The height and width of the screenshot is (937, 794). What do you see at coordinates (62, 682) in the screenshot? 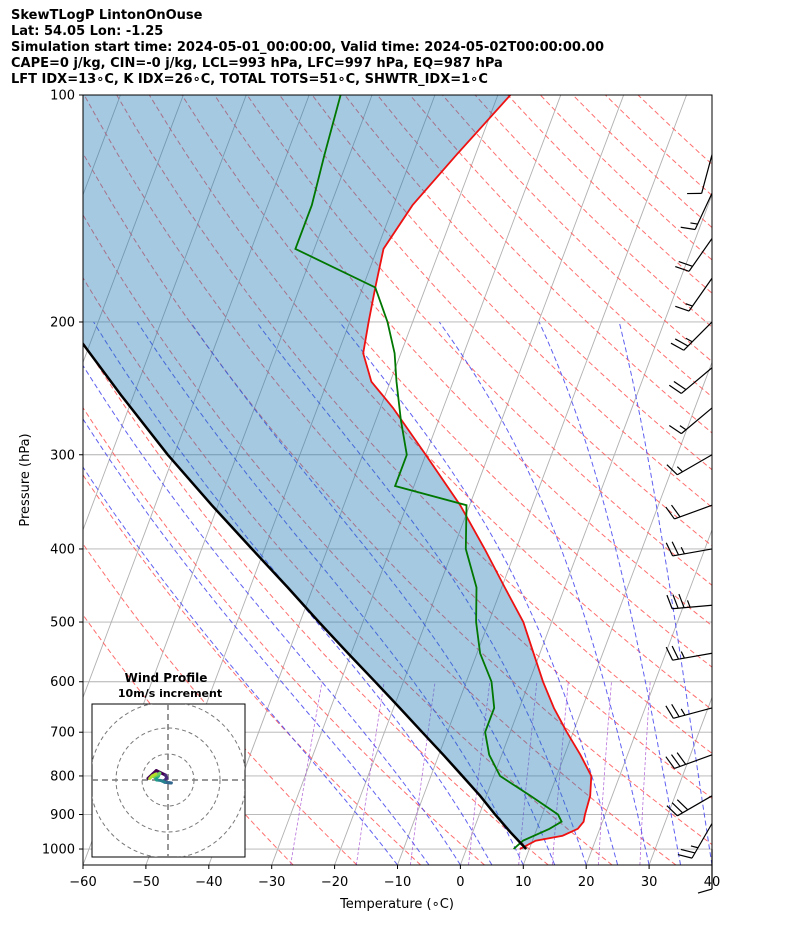
I see `y-tick-label: 600` at bounding box center [62, 682].